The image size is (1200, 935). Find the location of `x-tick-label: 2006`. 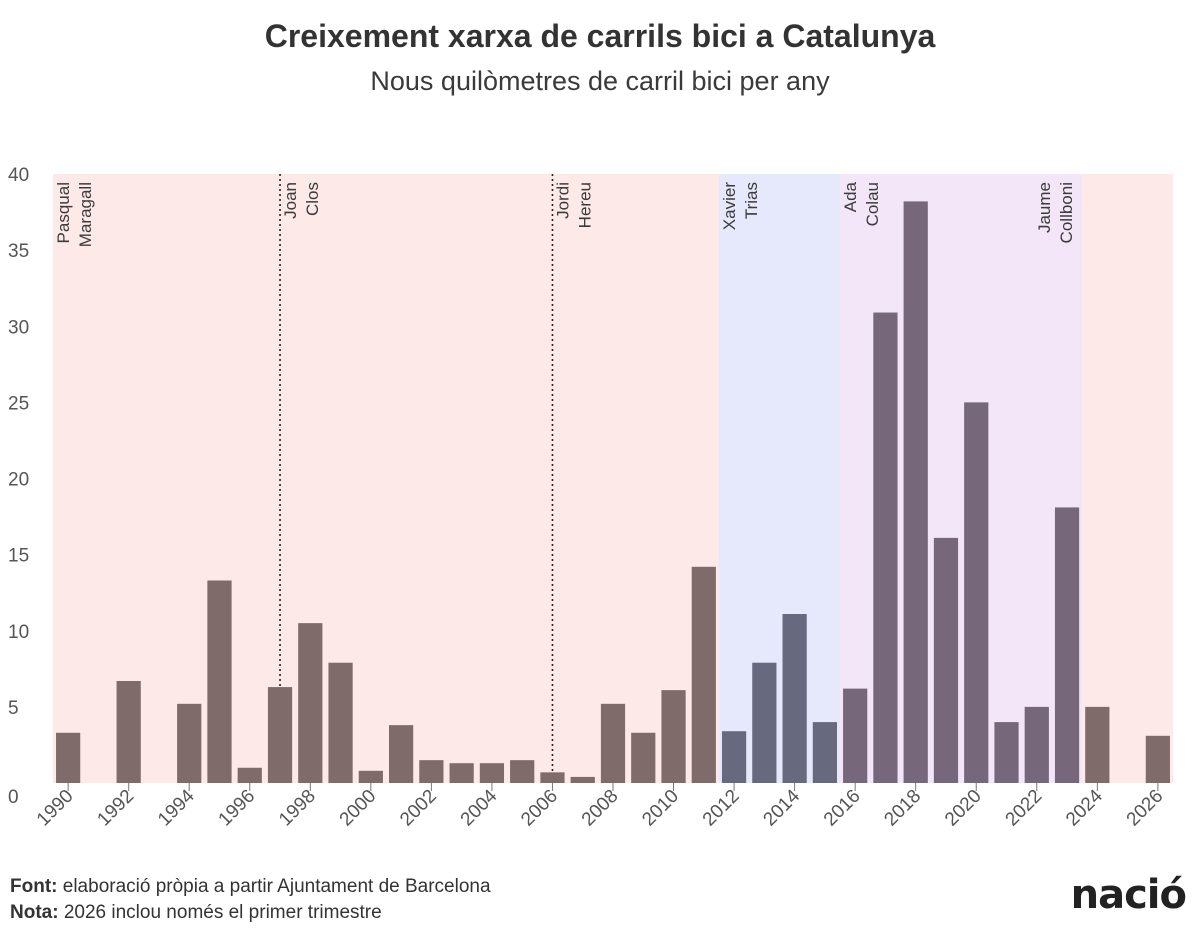

x-tick-label: 2006 is located at coordinates (539, 808).